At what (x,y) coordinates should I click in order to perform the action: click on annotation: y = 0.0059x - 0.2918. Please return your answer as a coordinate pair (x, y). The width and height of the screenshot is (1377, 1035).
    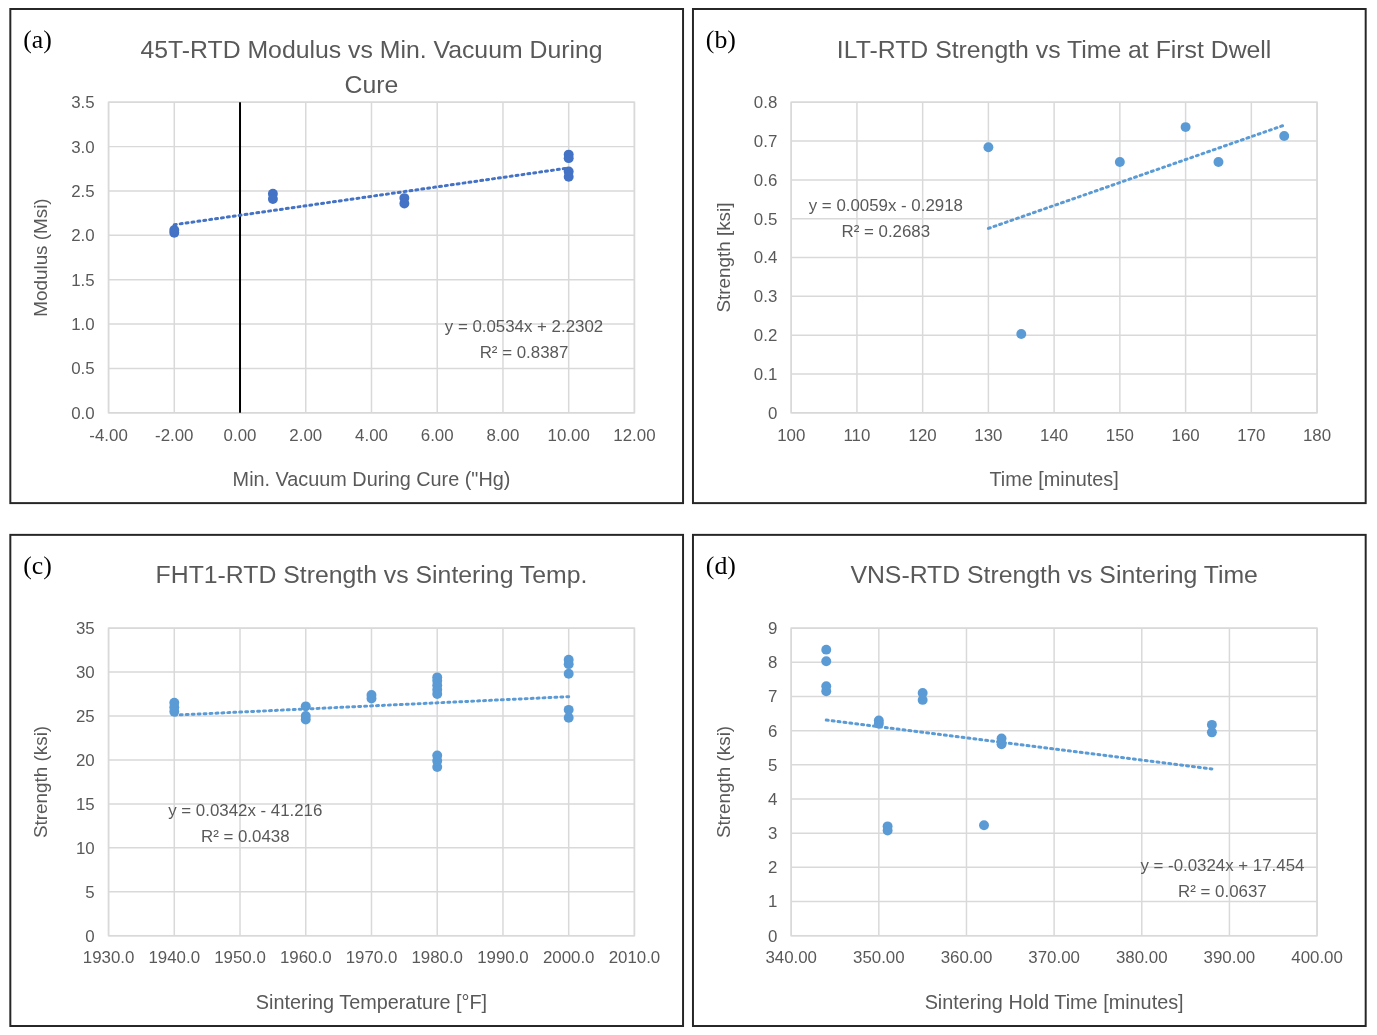
    Looking at the image, I should click on (885, 205).